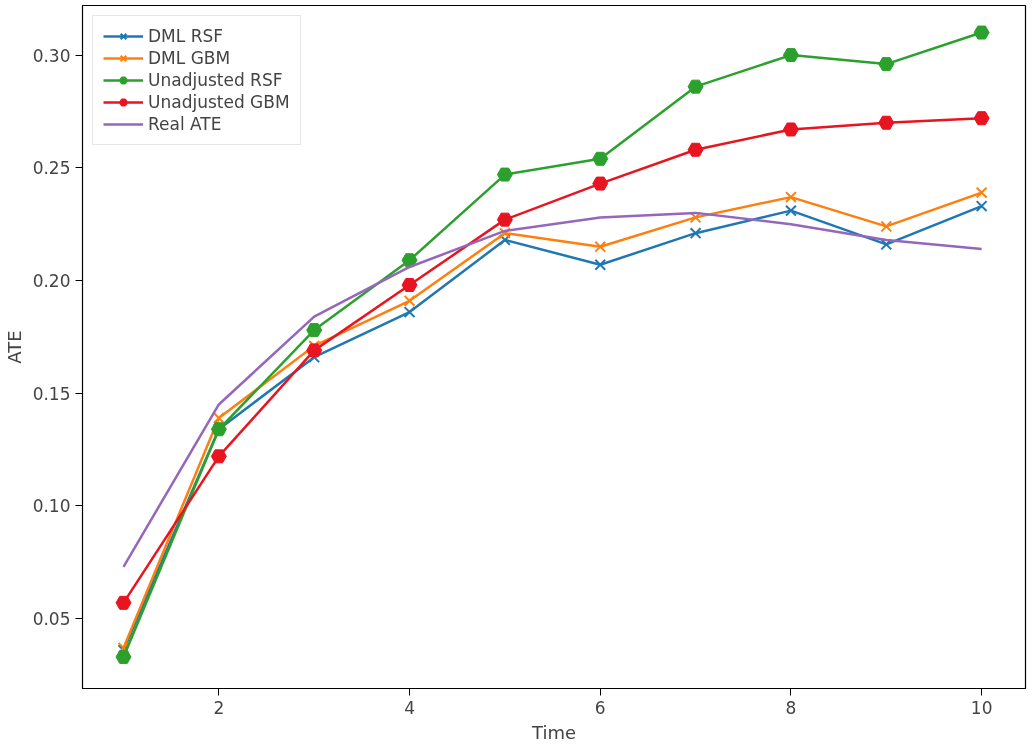 The width and height of the screenshot is (1036, 751). I want to click on x-tick-label: 8, so click(791, 707).